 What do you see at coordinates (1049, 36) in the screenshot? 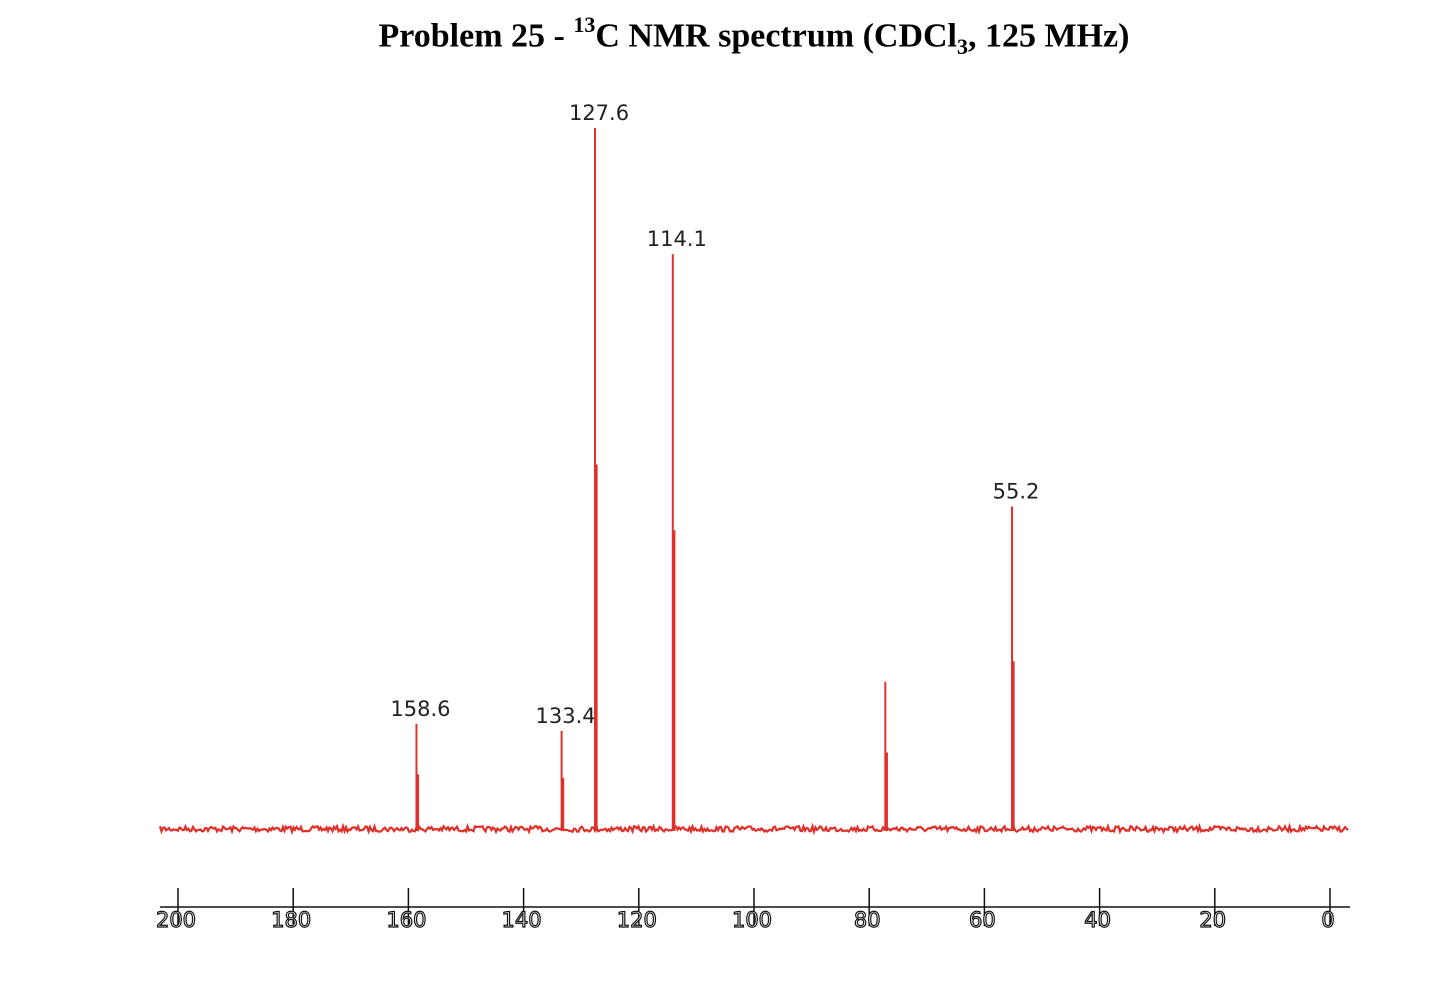
I see `title-suffix: , 125 MHz)` at bounding box center [1049, 36].